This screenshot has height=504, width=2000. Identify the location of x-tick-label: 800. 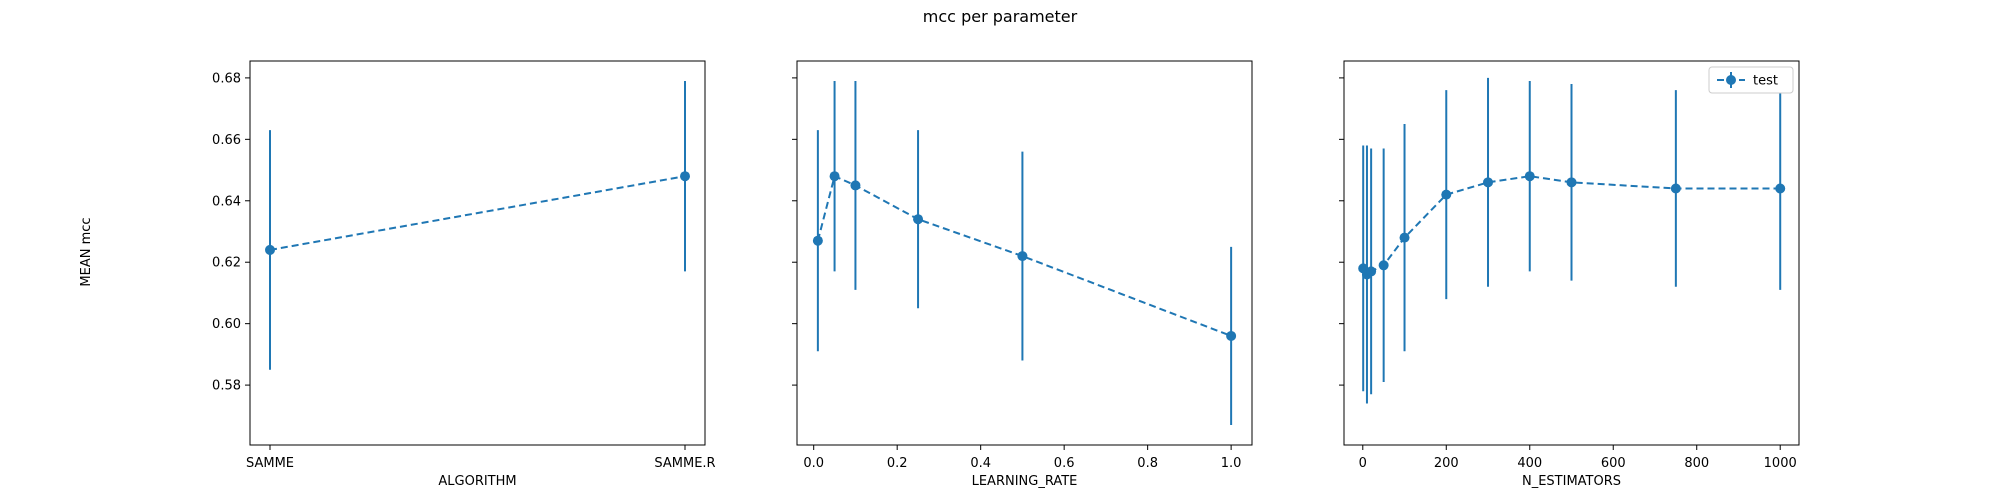
(1696, 463).